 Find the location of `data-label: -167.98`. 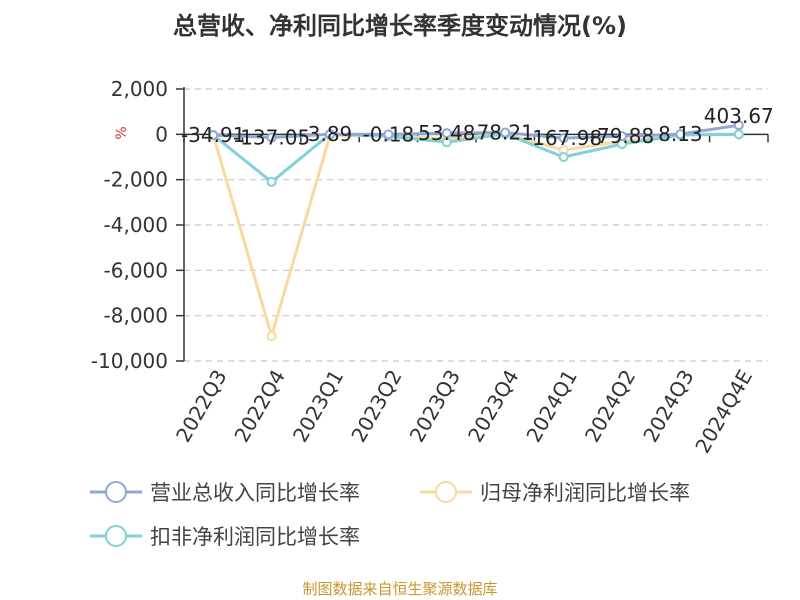

data-label: -167.98 is located at coordinates (563, 138).